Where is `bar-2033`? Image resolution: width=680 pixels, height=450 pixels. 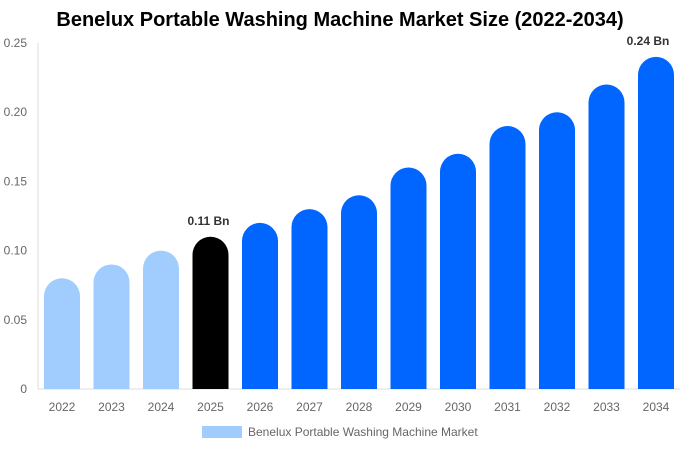 bar-2033 is located at coordinates (606, 237).